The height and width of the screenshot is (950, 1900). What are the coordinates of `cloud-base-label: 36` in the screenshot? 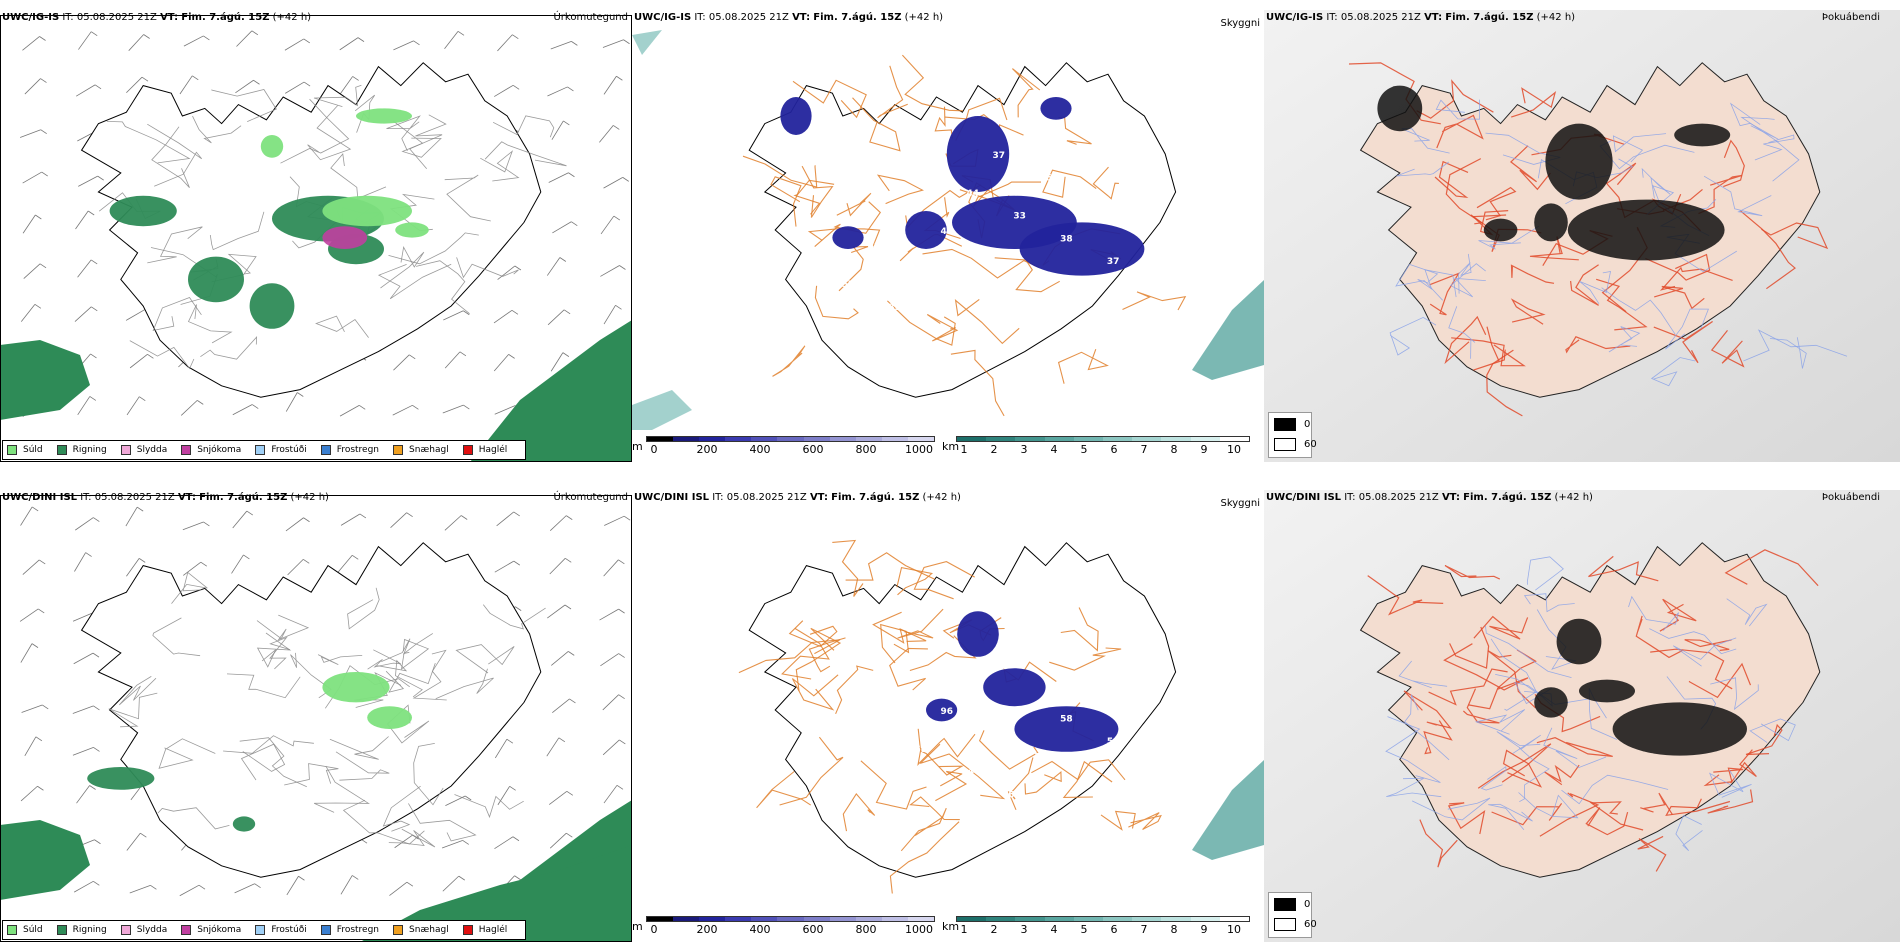 It's located at (1045, 179).